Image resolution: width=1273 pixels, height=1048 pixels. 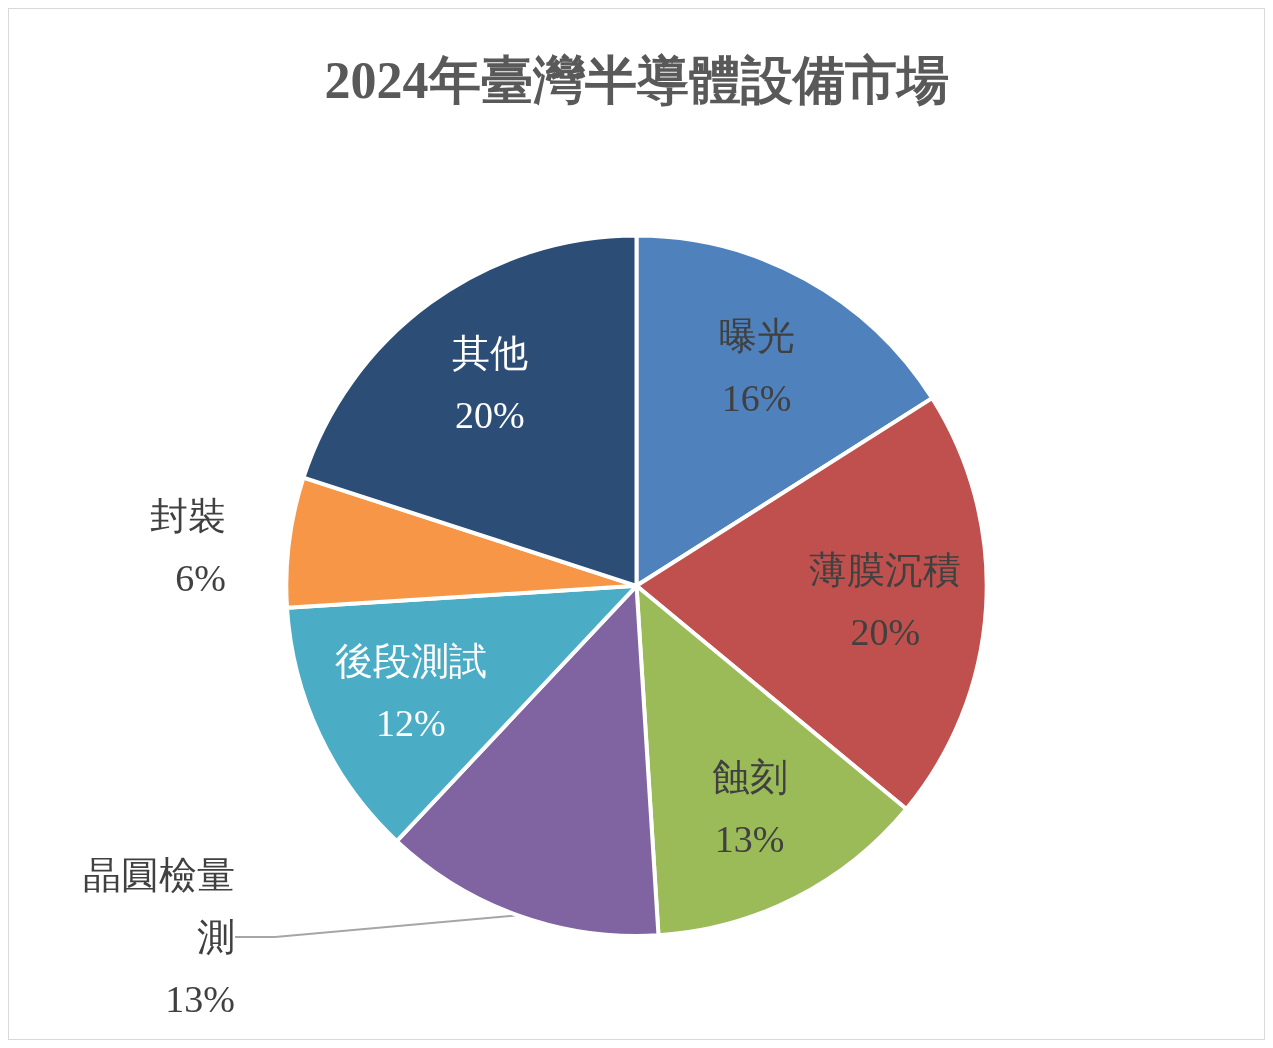 What do you see at coordinates (749, 776) in the screenshot?
I see `slice-label: 蝕刻` at bounding box center [749, 776].